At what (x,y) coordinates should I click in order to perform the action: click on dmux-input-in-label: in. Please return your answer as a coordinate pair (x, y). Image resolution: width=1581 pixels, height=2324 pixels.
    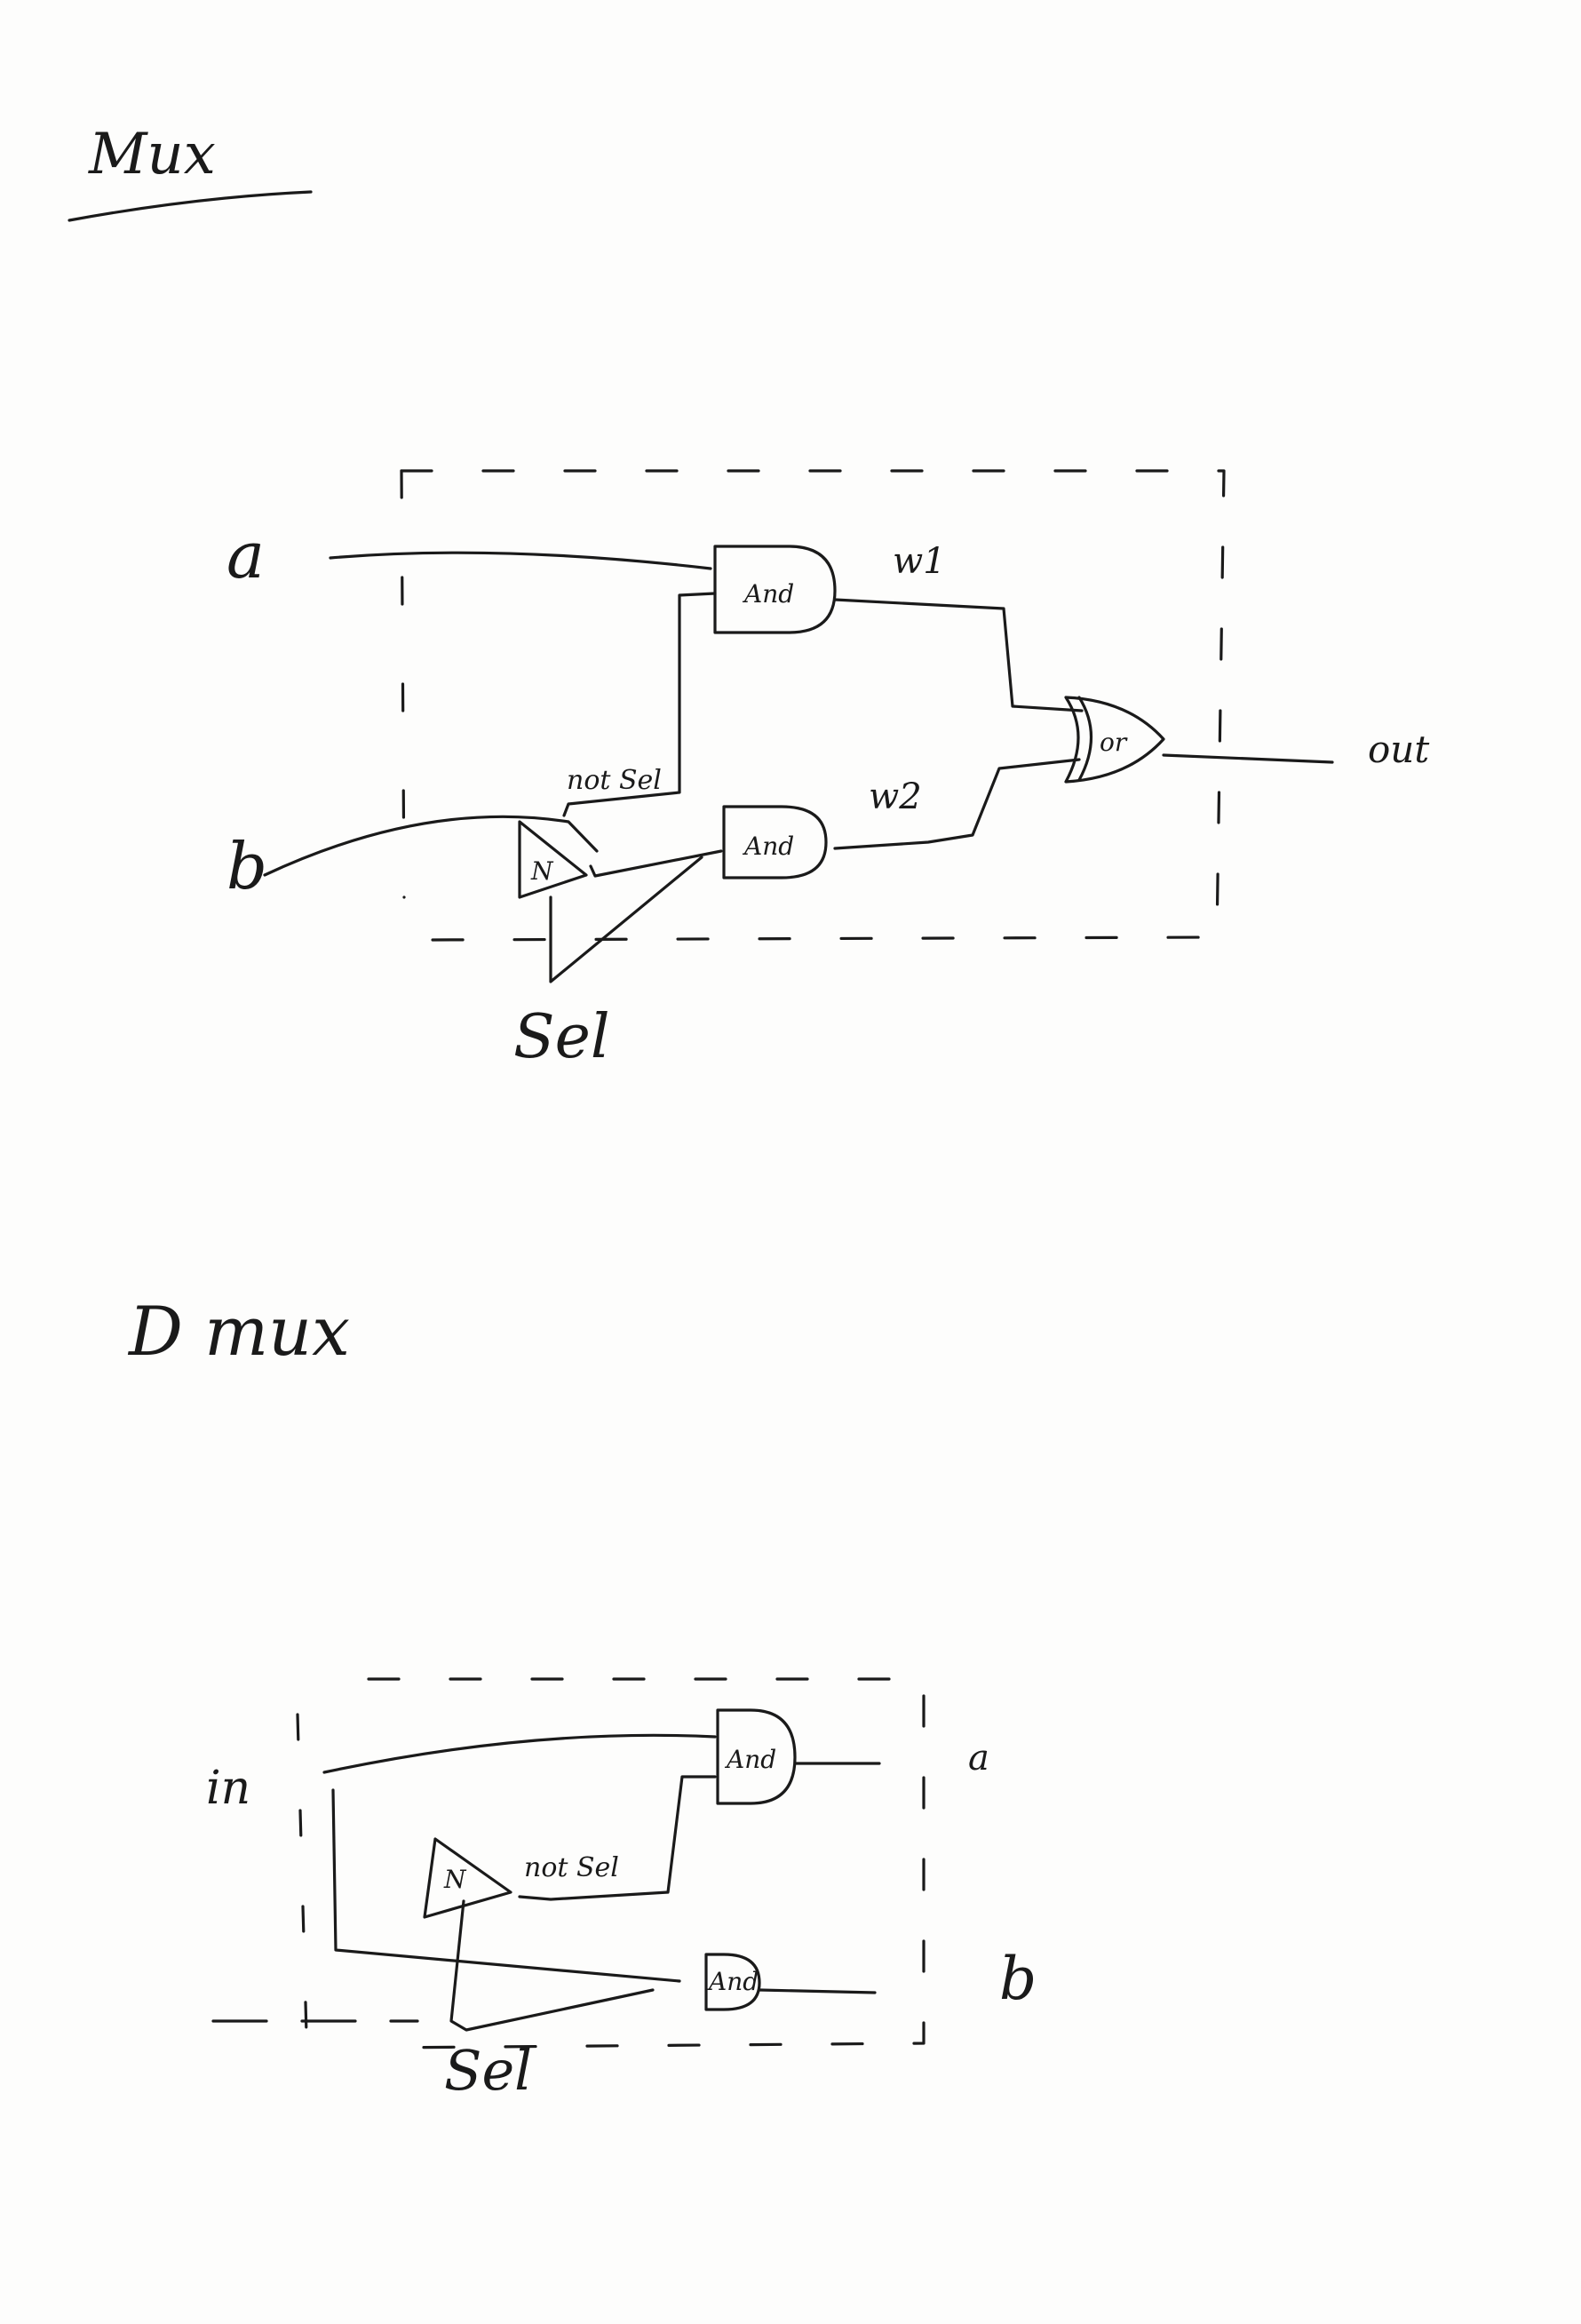
    Looking at the image, I should click on (228, 1788).